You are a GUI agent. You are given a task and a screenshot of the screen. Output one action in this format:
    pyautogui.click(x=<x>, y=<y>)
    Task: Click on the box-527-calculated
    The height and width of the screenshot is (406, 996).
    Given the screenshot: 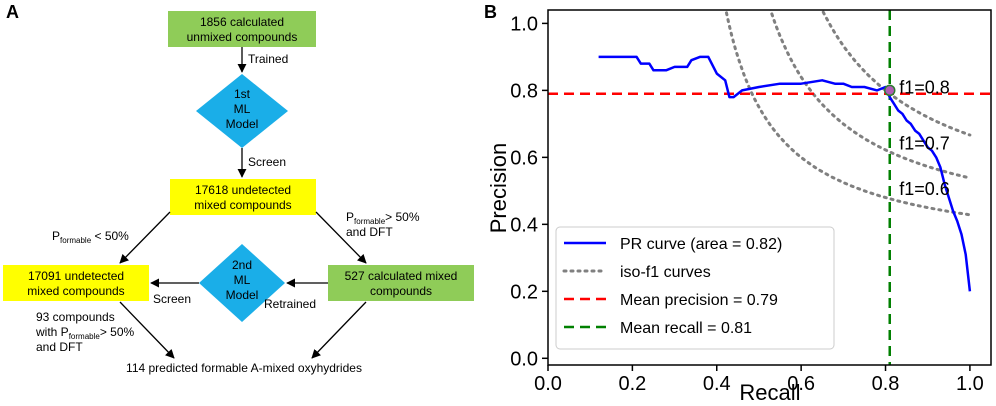 What is the action you would take?
    pyautogui.click(x=401, y=283)
    